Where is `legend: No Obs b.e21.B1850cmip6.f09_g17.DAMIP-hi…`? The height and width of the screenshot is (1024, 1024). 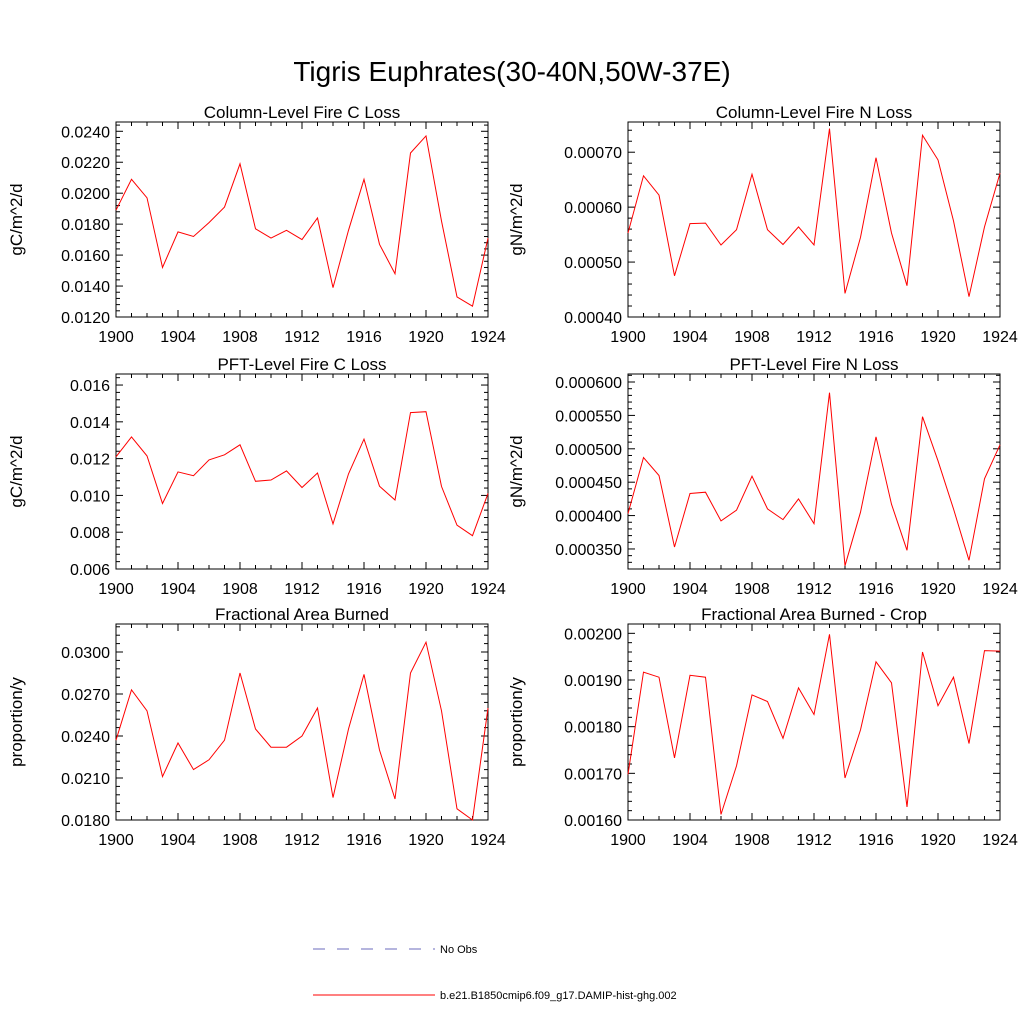
legend: No Obs b.e21.B1850cmip6.f09_g17.DAMIP-hi… is located at coordinates (495, 973).